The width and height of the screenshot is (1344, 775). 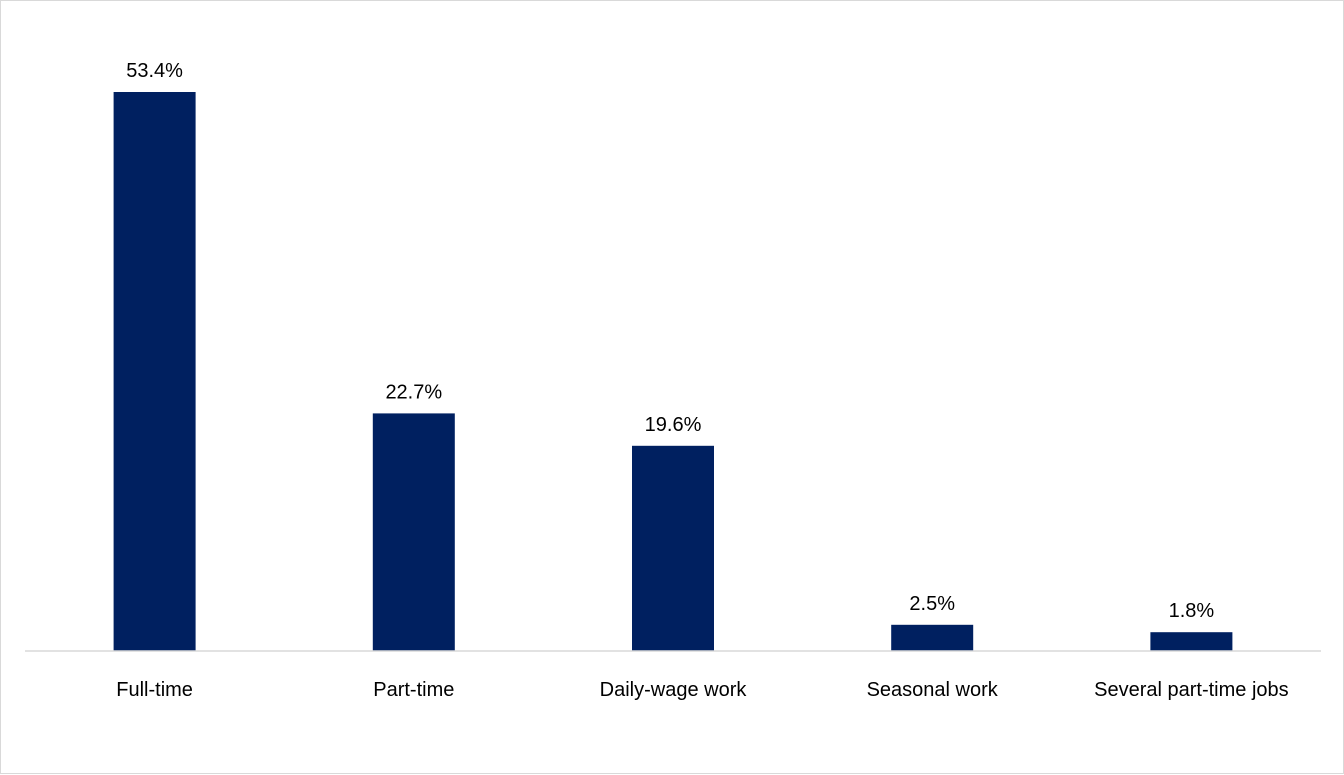 I want to click on category-label-3: Seasonal work, so click(x=933, y=690).